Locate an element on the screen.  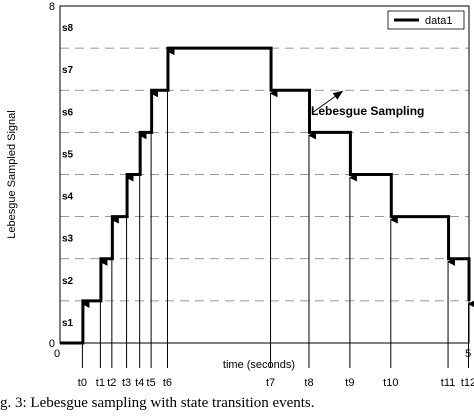
x-axis-label: time (seconds) is located at coordinates (259, 365).